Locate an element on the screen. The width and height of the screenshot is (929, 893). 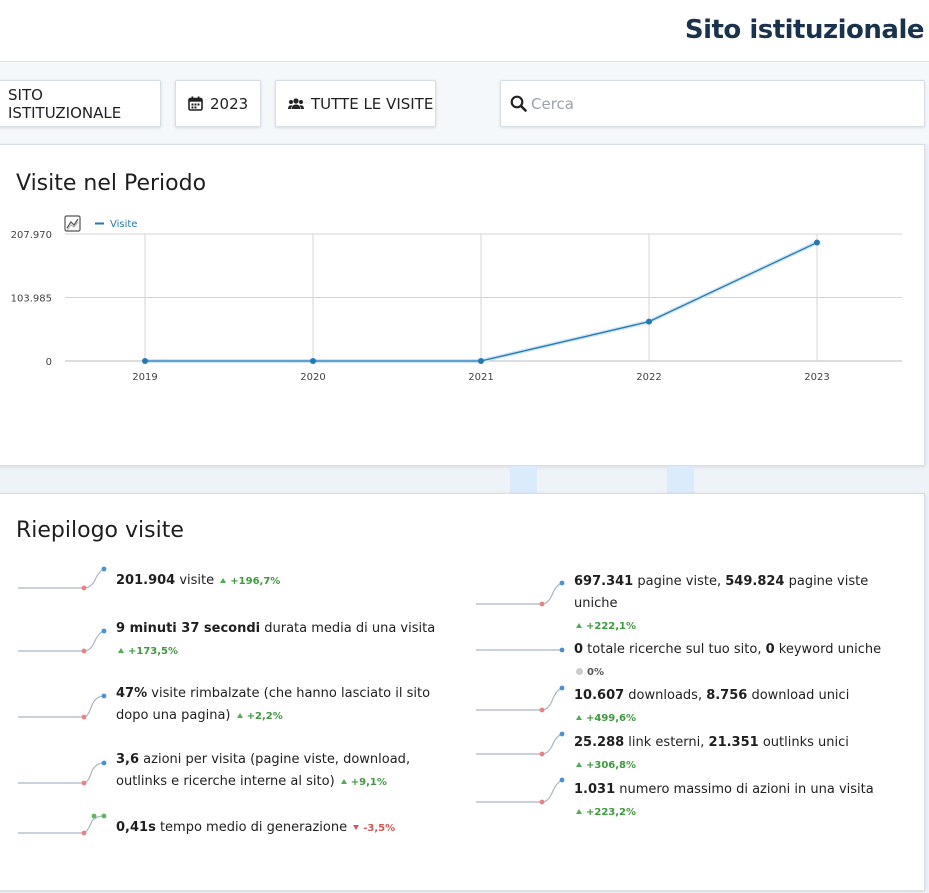
segment-selector-button: TUTTE LE VISITE is located at coordinates (355, 103).